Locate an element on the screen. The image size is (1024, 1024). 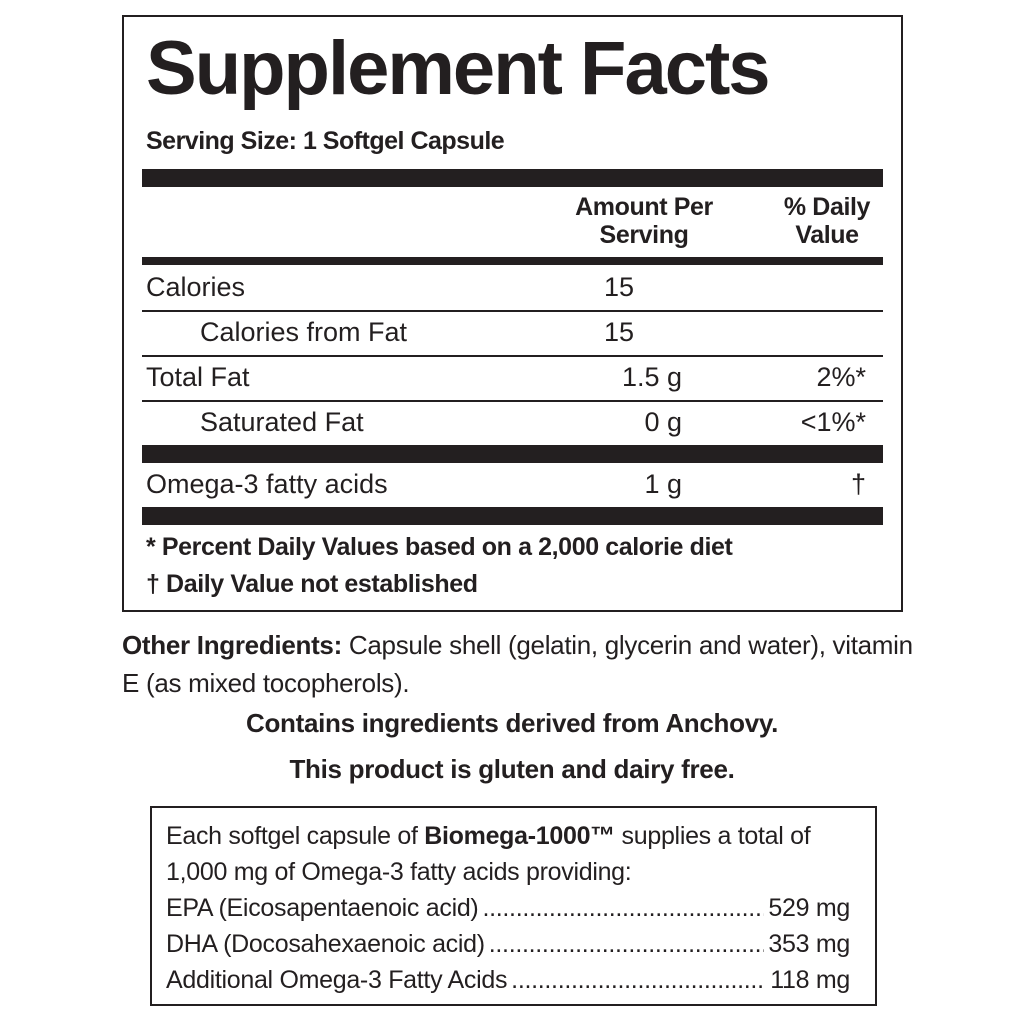
row-daily-value: <1%* is located at coordinates (833, 422).